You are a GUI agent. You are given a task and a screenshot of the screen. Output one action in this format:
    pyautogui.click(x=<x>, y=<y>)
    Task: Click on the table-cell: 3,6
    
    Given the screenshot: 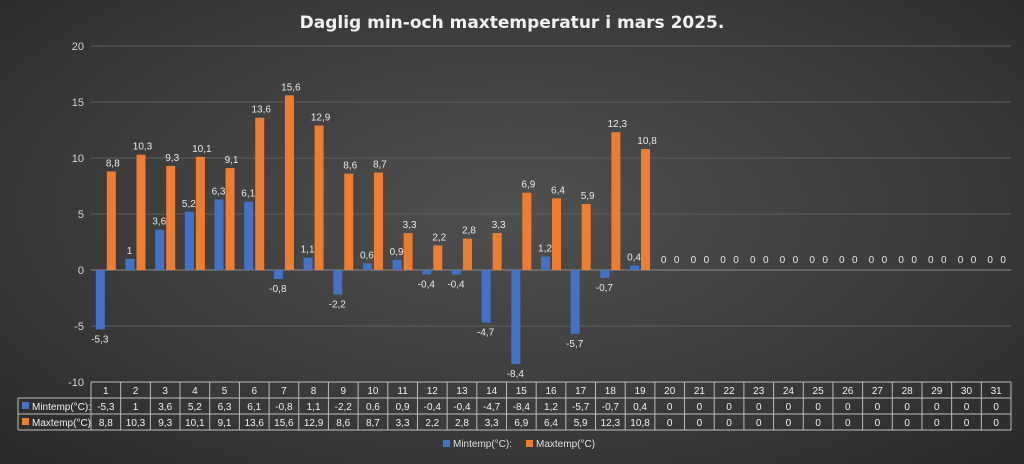 What is the action you would take?
    pyautogui.click(x=165, y=407)
    